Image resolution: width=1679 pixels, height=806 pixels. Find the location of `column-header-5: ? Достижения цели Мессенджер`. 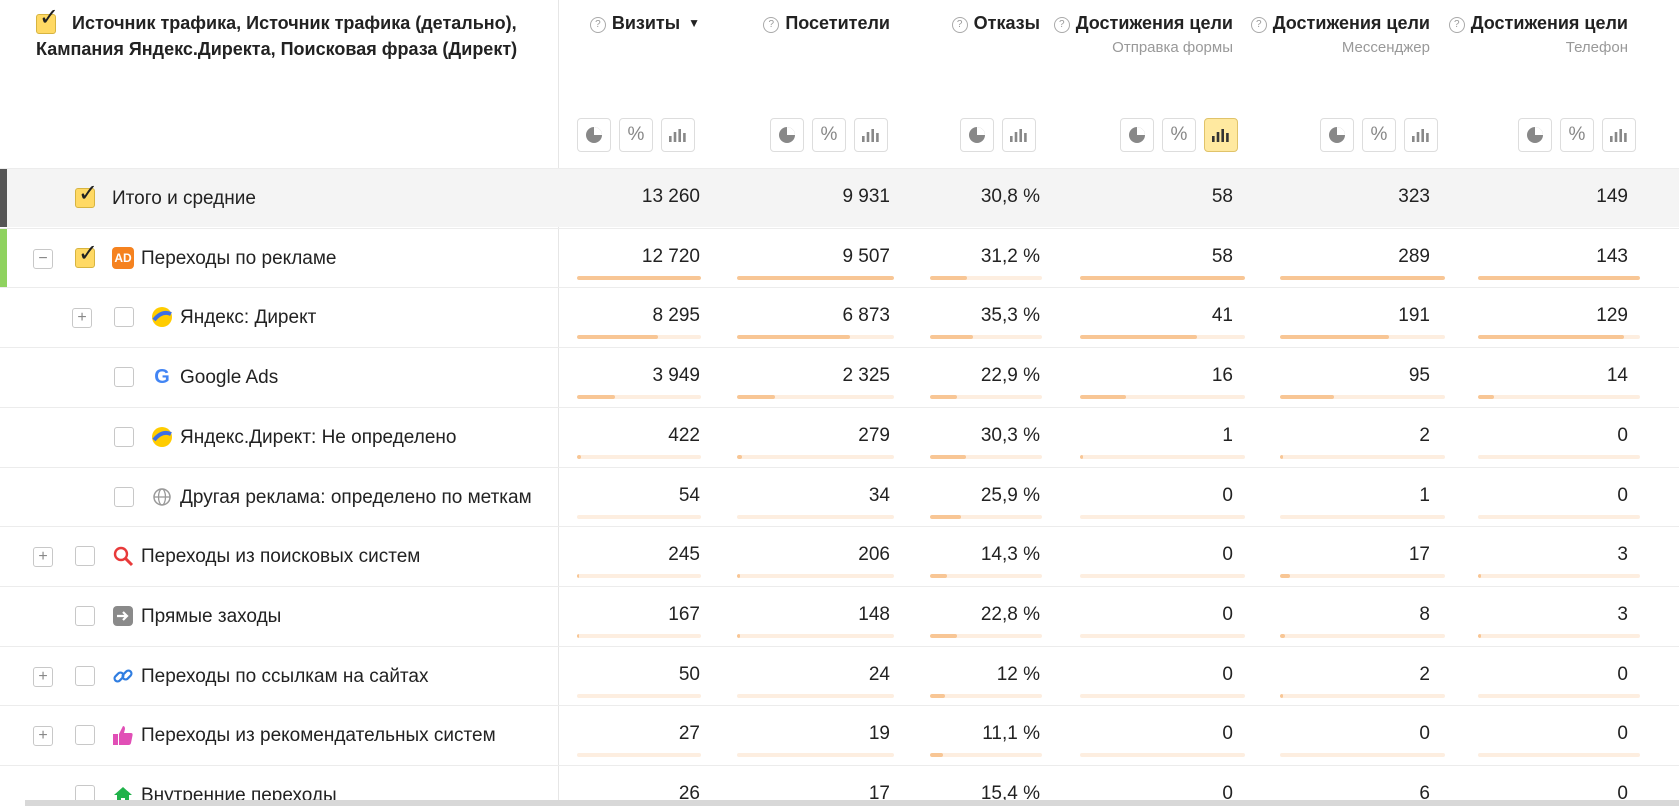

column-header-5: ? Достижения цели Мессенджер is located at coordinates (1335, 34).